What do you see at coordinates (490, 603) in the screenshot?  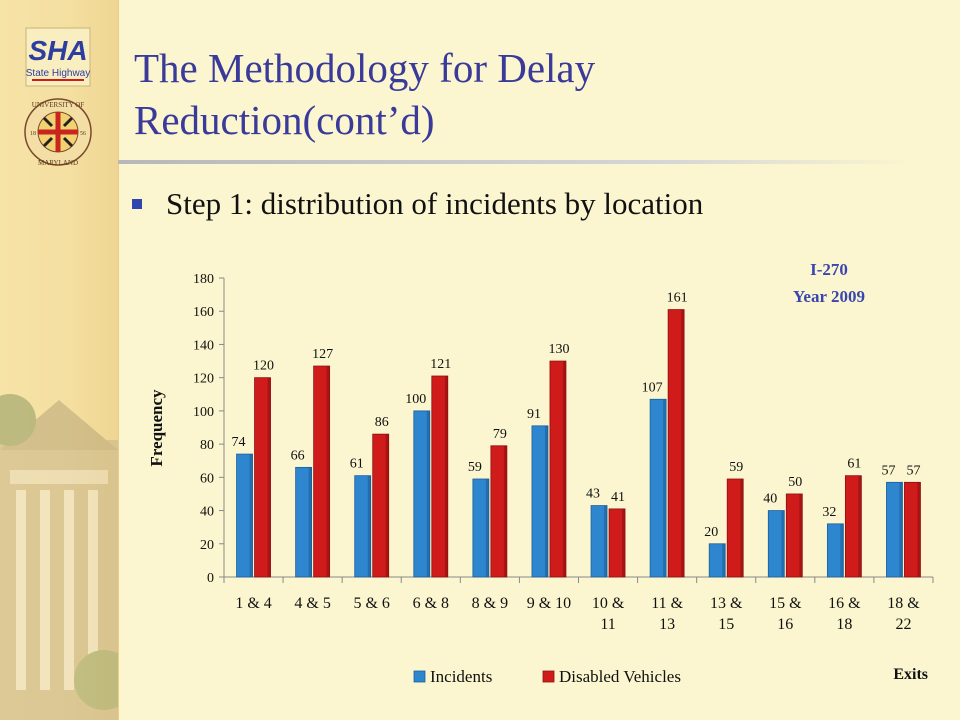 I see `x-tick-label: 8 & 9` at bounding box center [490, 603].